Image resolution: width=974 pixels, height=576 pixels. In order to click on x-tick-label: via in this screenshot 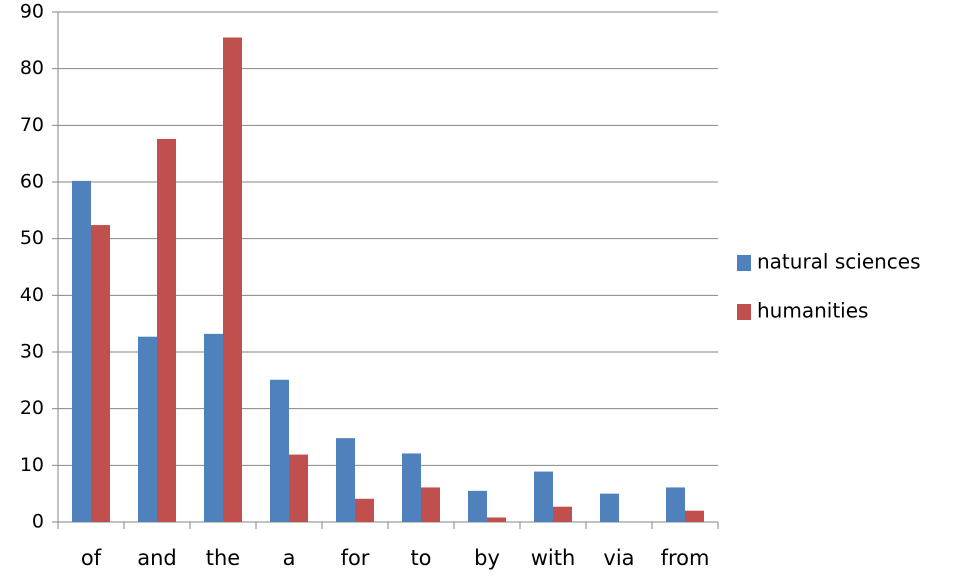, I will do `click(618, 558)`.